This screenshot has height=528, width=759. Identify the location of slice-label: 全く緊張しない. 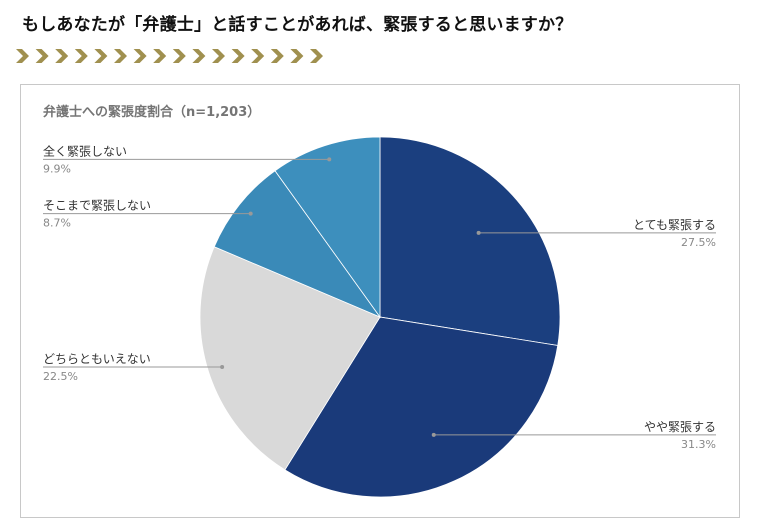
(85, 150).